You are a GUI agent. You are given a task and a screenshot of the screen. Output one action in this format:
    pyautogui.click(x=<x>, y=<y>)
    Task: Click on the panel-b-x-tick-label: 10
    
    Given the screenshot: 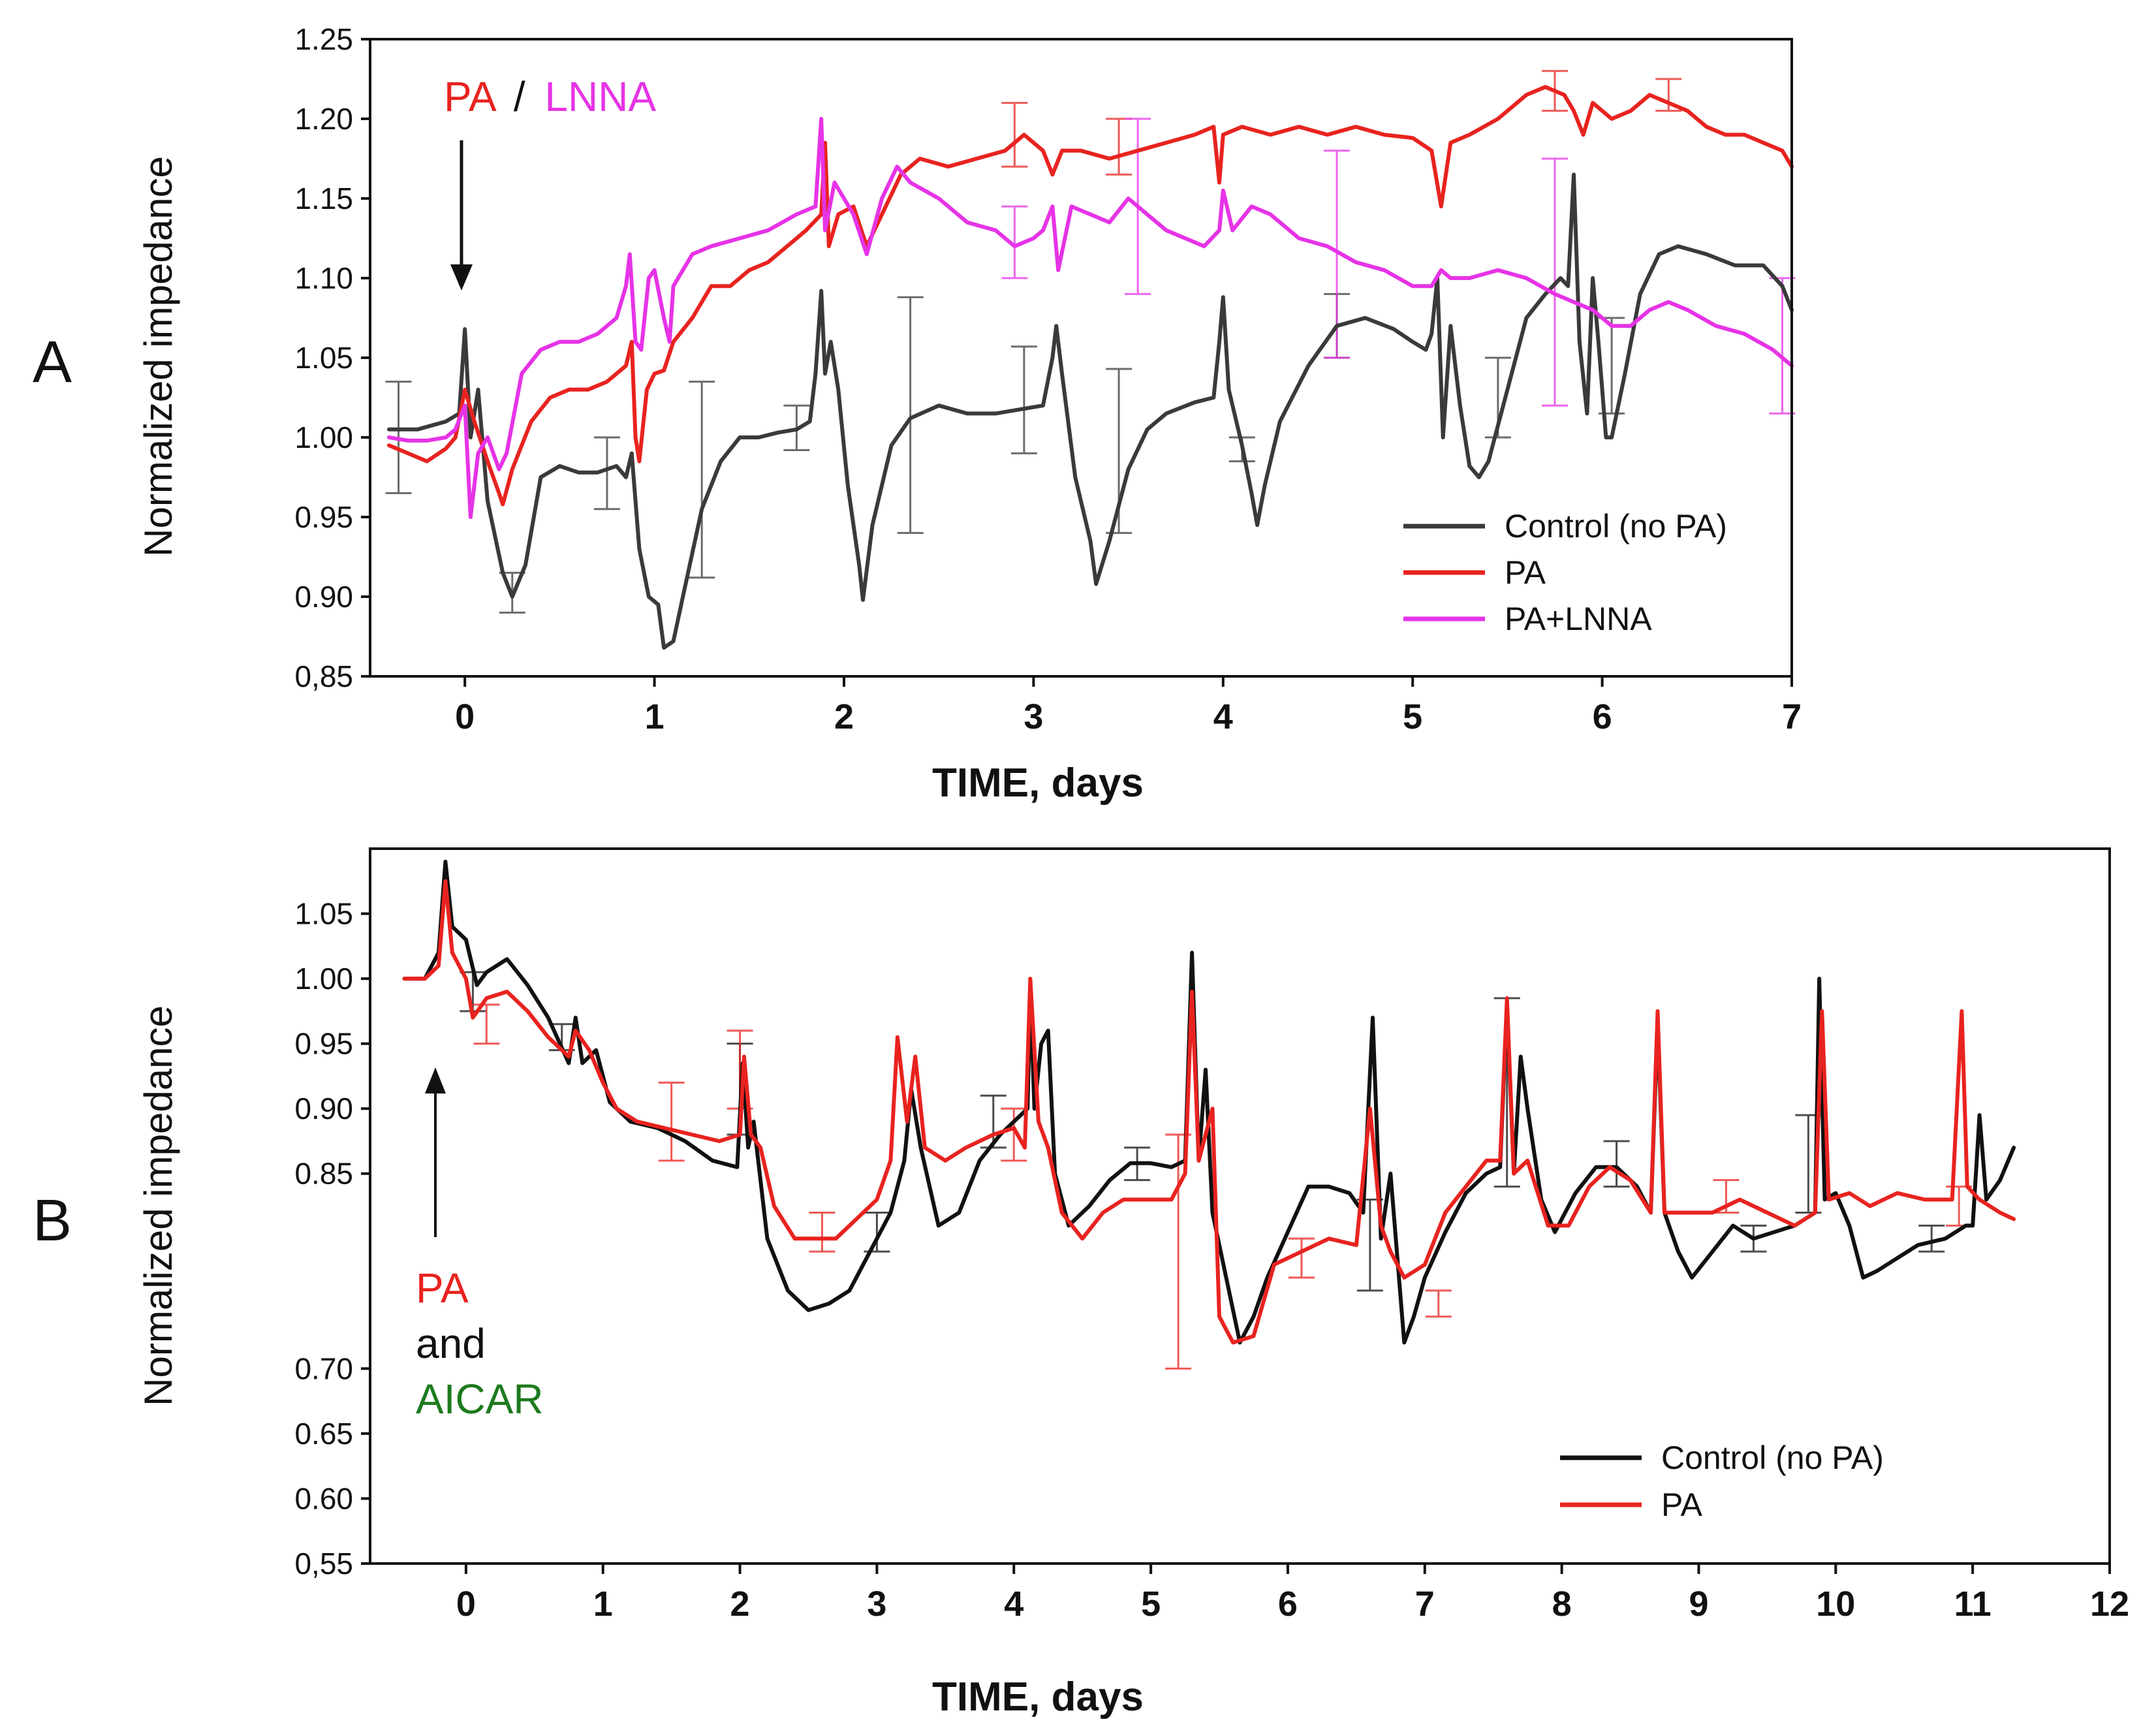 What is the action you would take?
    pyautogui.click(x=1835, y=1604)
    